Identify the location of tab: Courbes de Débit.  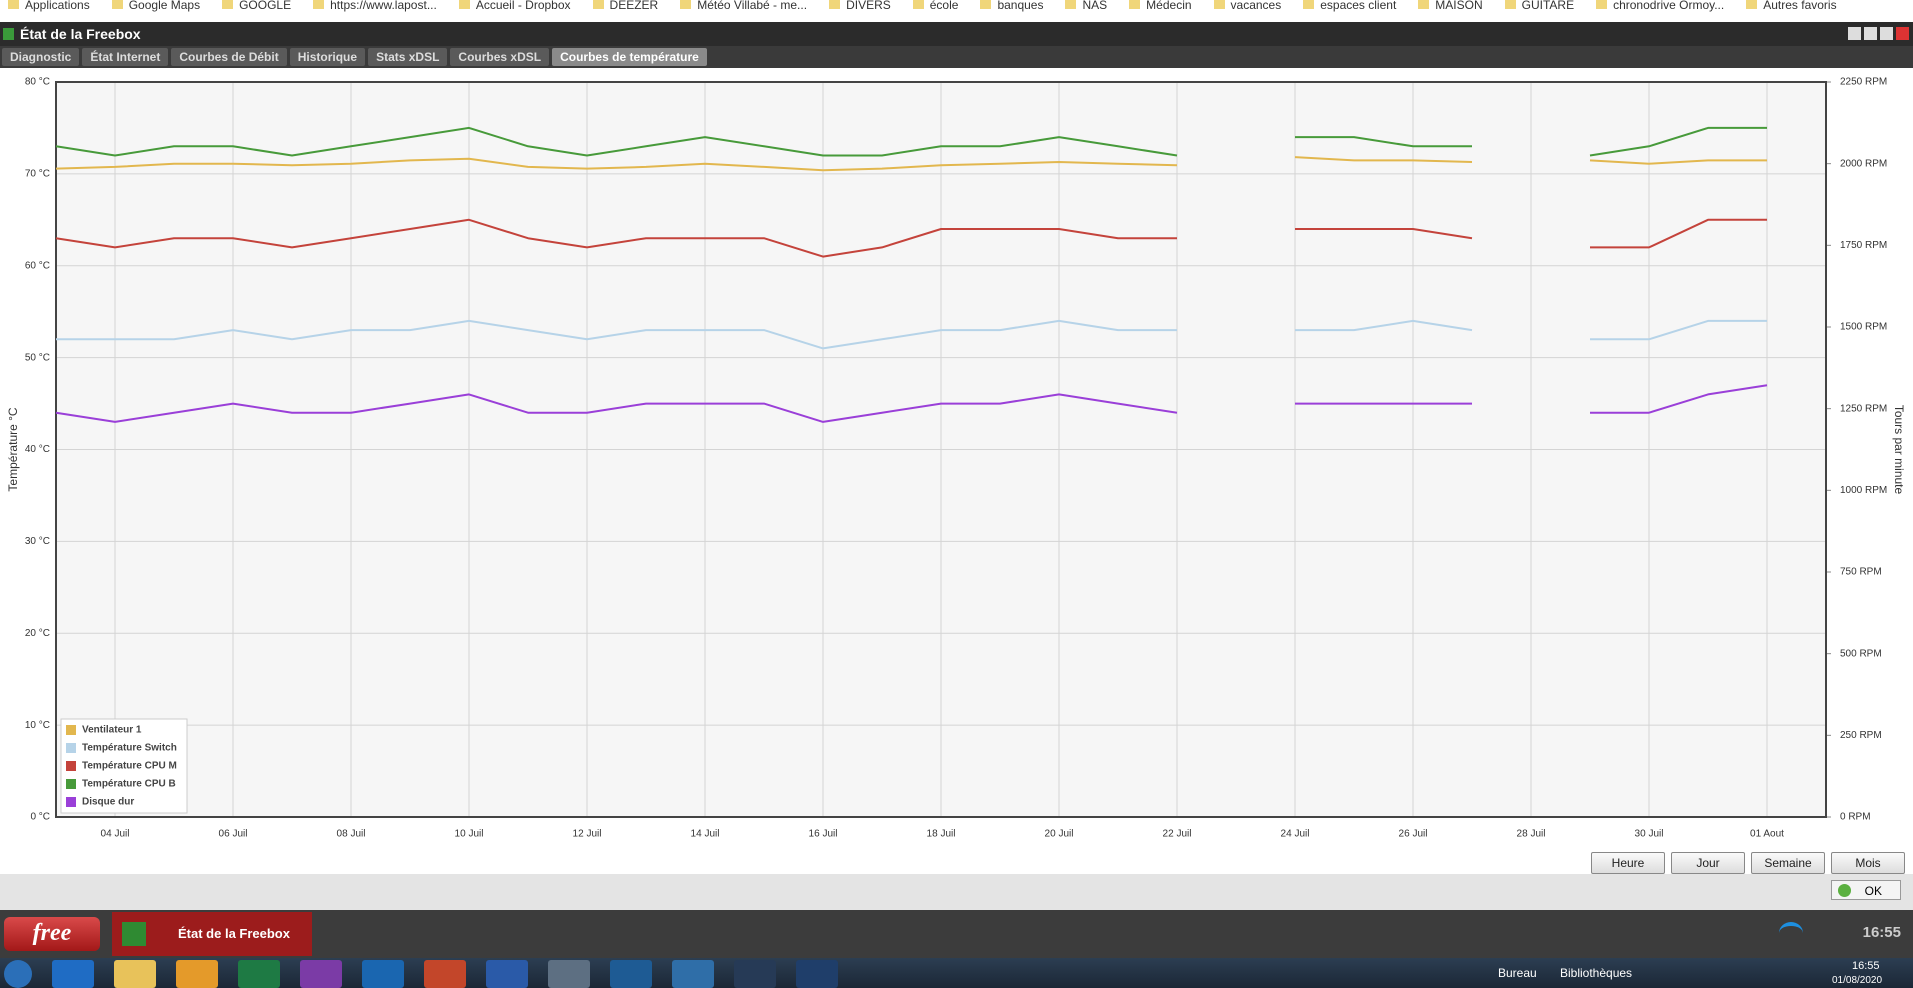
(229, 57).